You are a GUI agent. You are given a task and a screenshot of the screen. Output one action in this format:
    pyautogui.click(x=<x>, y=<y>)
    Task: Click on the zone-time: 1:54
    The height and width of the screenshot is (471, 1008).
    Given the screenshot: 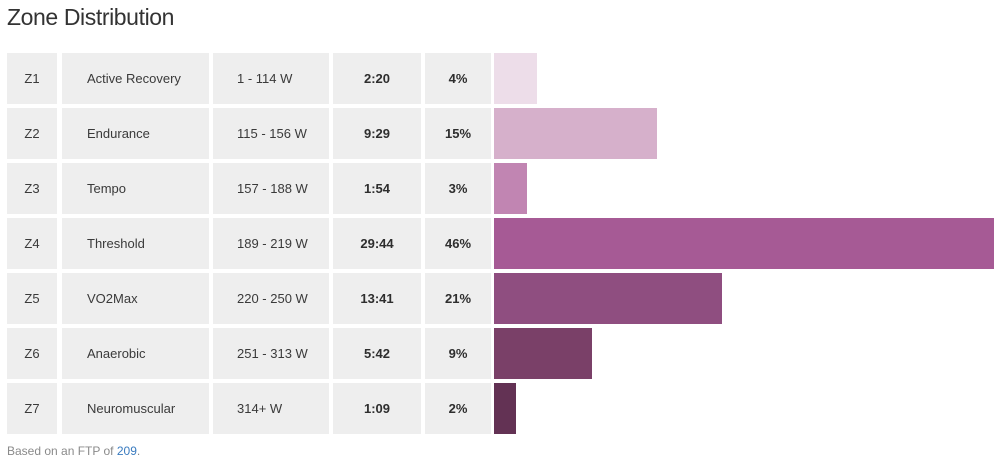 What is the action you would take?
    pyautogui.click(x=377, y=188)
    